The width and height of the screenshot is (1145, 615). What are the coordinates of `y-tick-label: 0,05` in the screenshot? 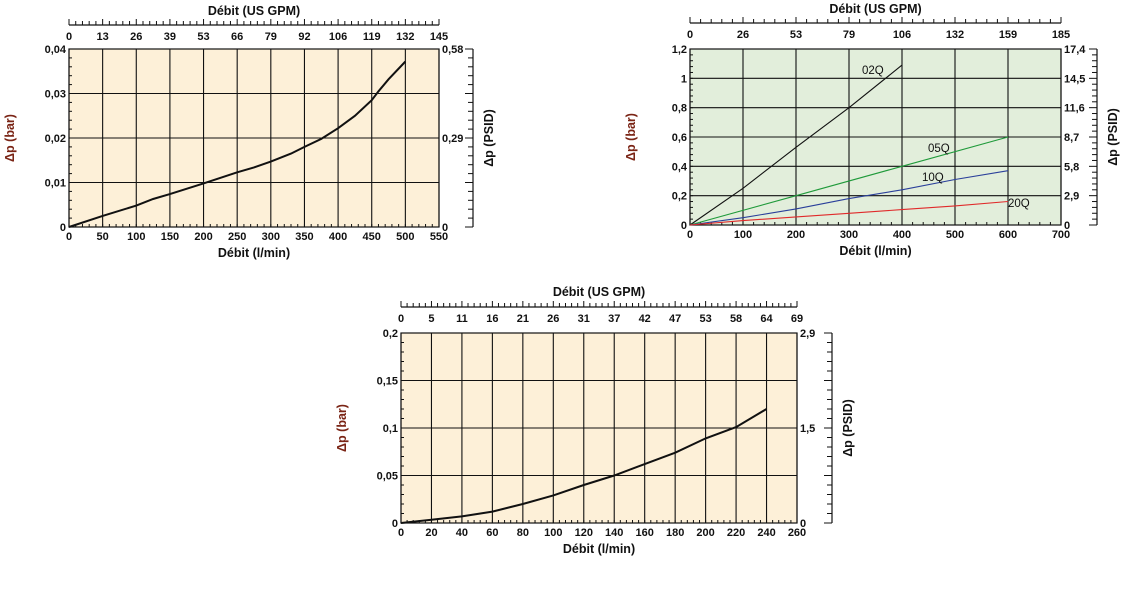 It's located at (387, 477).